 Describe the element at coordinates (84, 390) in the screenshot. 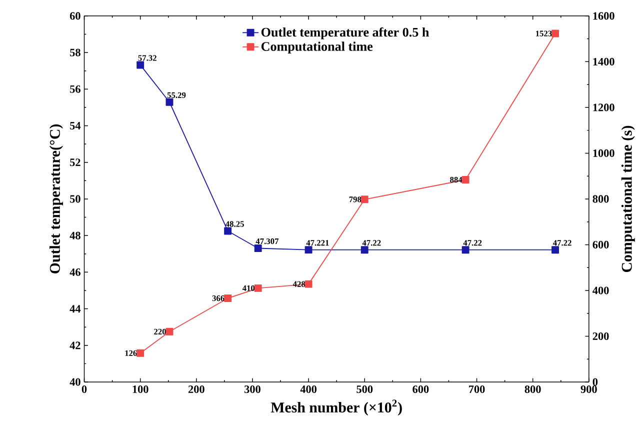

I see `x-tick-label: 0` at that location.